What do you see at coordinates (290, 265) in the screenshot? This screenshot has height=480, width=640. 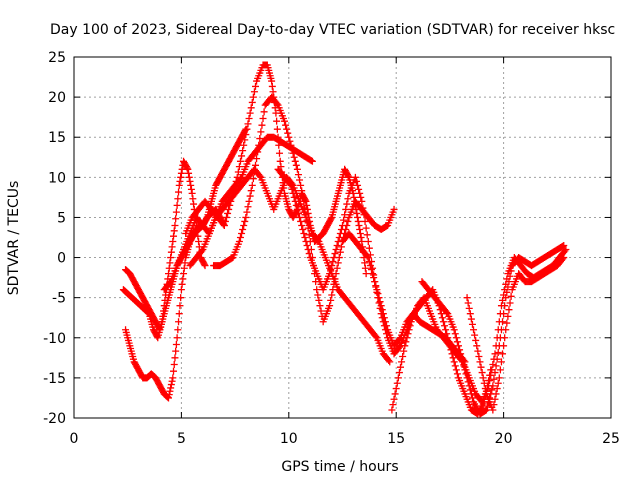 I see `series-trace-f` at bounding box center [290, 265].